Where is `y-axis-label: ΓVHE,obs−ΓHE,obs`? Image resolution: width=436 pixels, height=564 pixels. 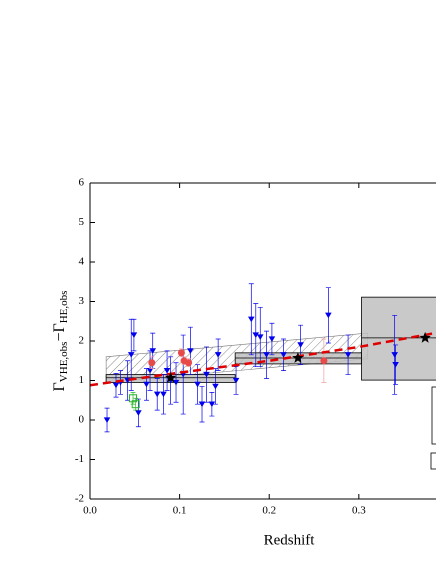 y-axis-label: ΓVHE,obs−ΓHE,obs is located at coordinates (60, 341).